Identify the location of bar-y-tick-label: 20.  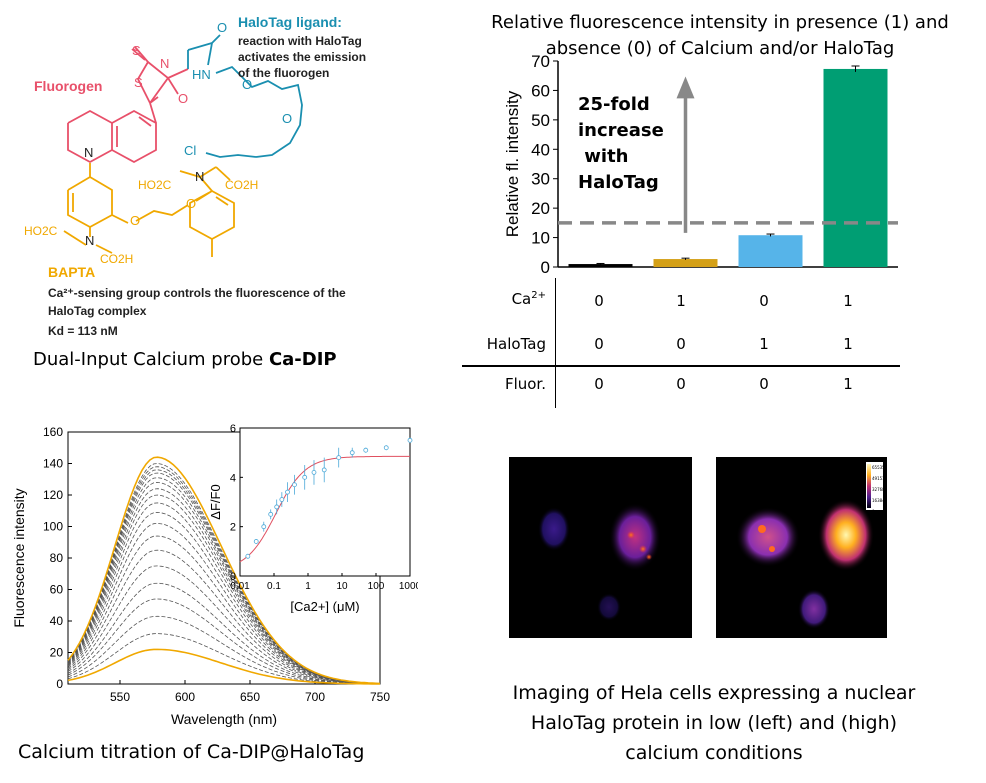
(540, 208).